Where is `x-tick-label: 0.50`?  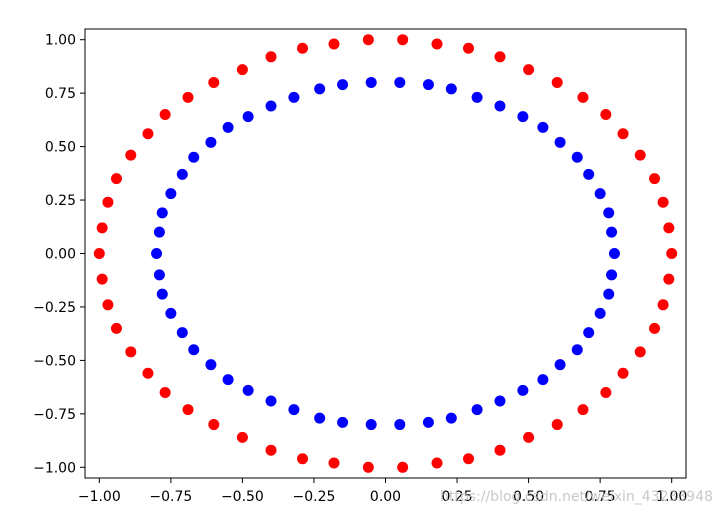 x-tick-label: 0.50 is located at coordinates (528, 497).